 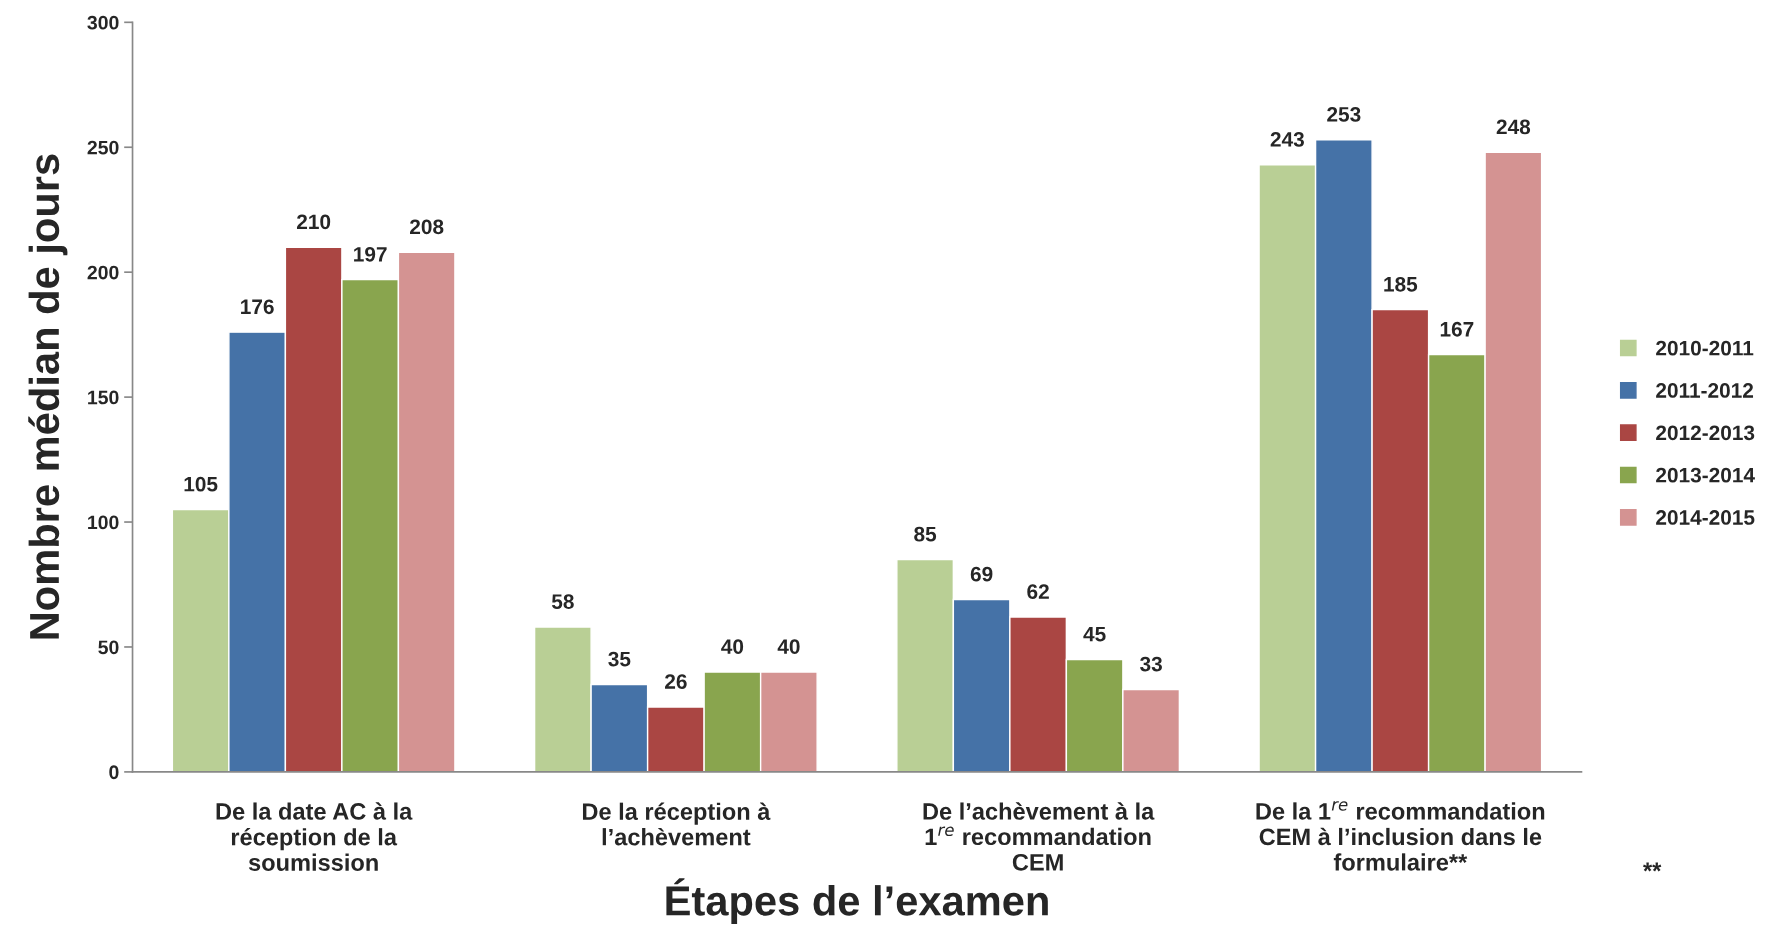 I want to click on y-tick-label: 50, so click(x=108, y=647).